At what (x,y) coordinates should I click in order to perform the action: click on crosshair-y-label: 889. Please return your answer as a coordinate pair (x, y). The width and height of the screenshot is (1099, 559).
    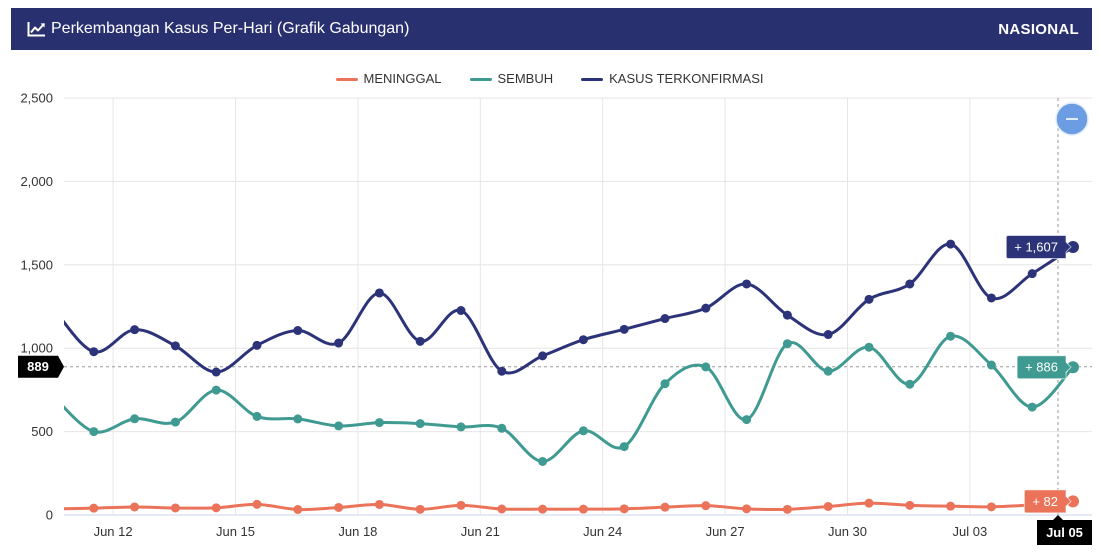
    Looking at the image, I should click on (38, 366).